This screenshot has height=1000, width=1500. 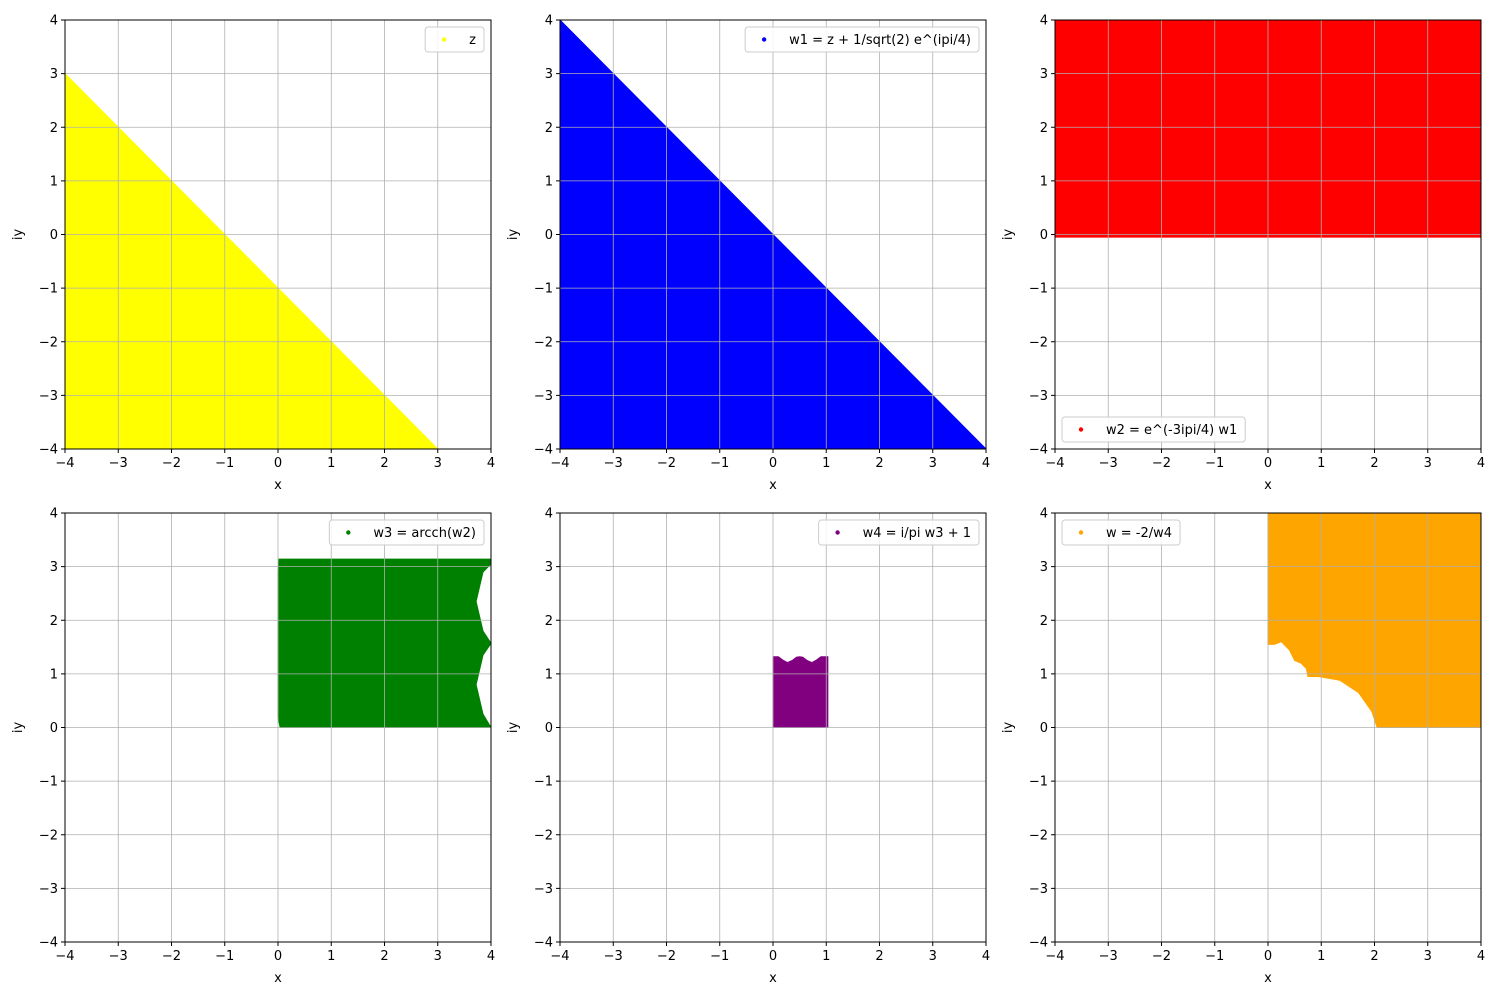 What do you see at coordinates (472, 40) in the screenshot?
I see `legend-label: z` at bounding box center [472, 40].